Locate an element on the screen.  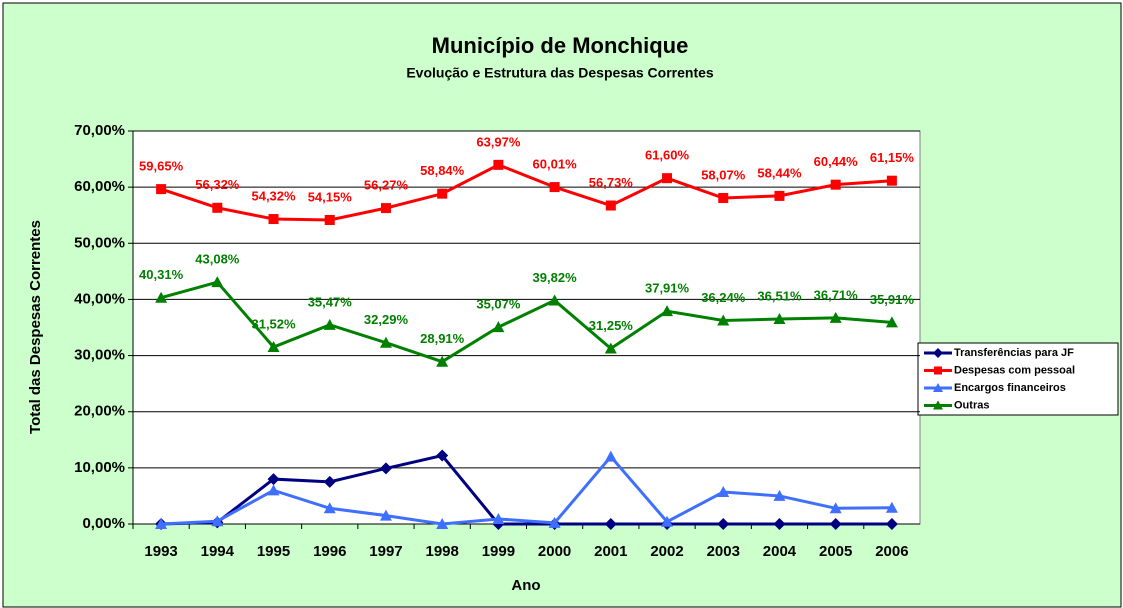
data-label: 43,08% is located at coordinates (217, 259).